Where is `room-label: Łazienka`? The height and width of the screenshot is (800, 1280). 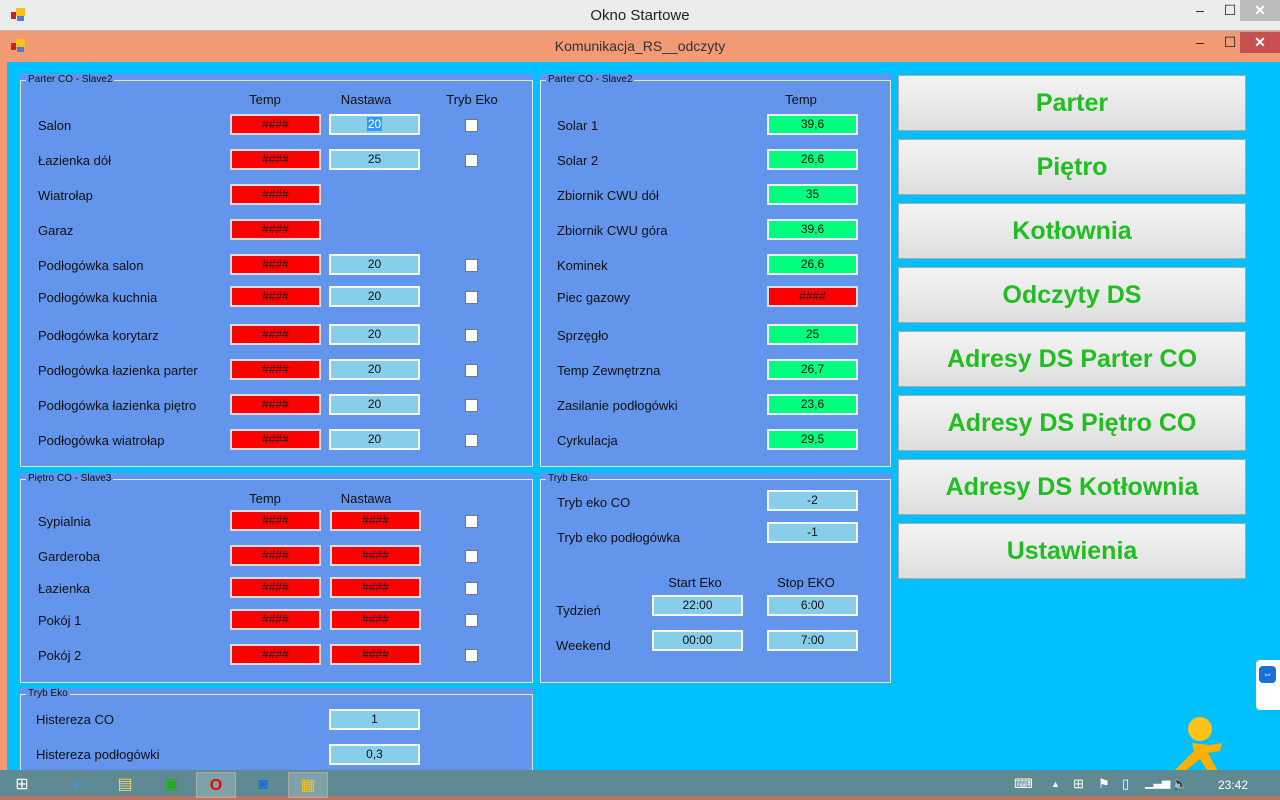
room-label: Łazienka is located at coordinates (64, 588).